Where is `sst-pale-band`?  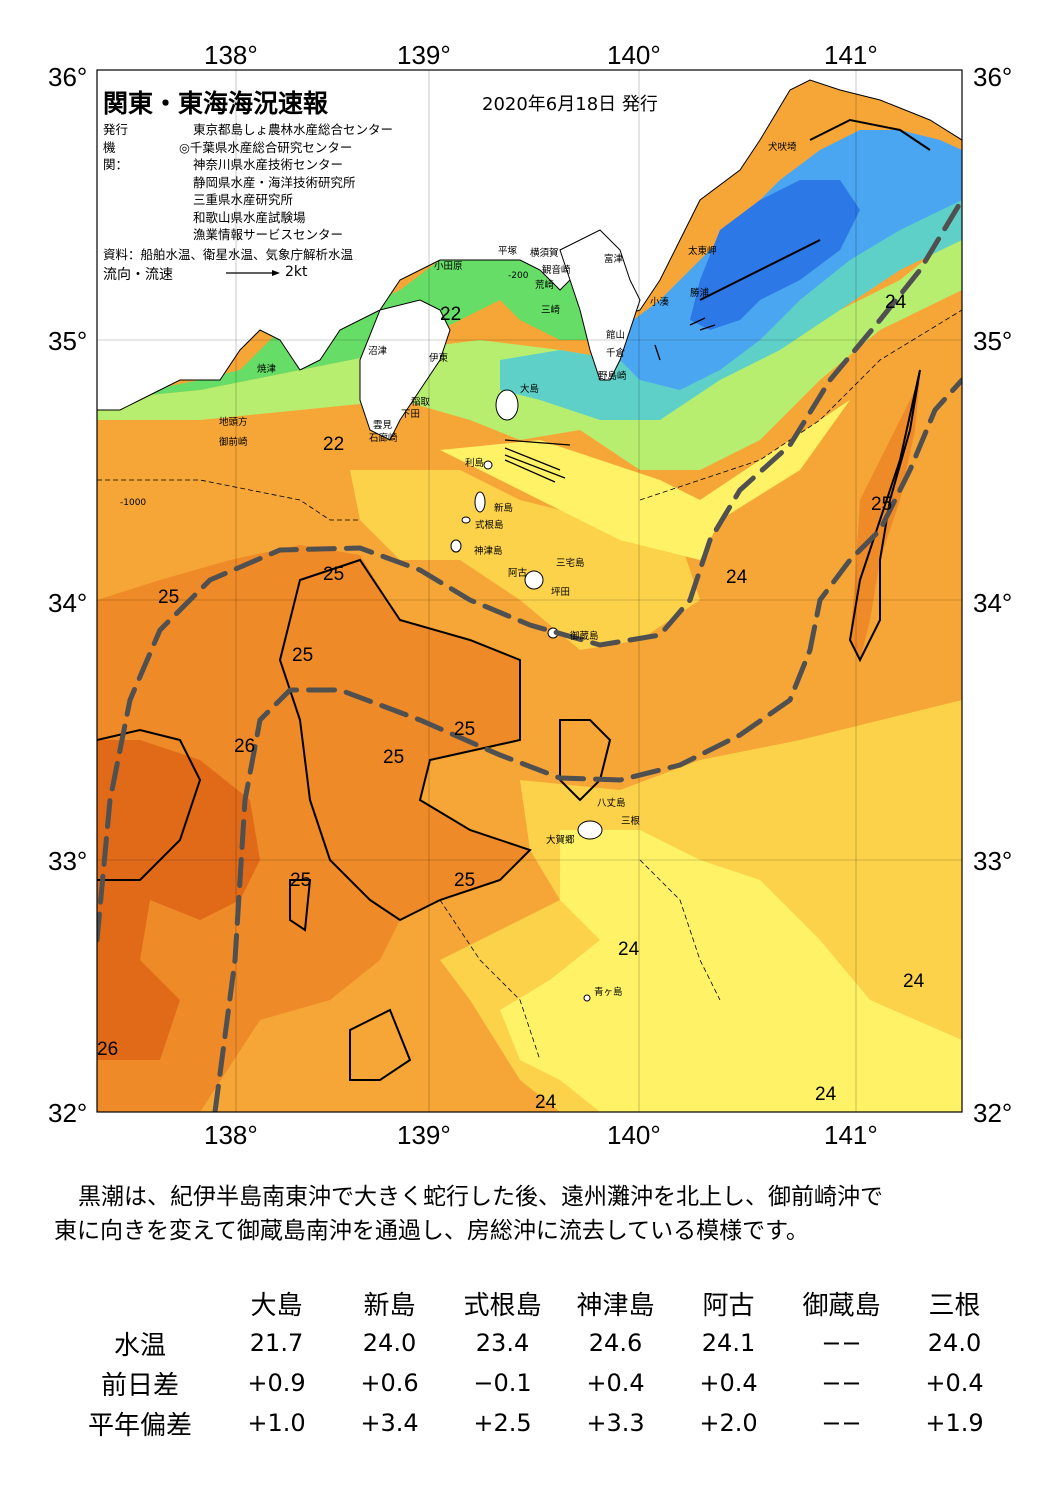
sst-pale-band is located at coordinates (645, 480).